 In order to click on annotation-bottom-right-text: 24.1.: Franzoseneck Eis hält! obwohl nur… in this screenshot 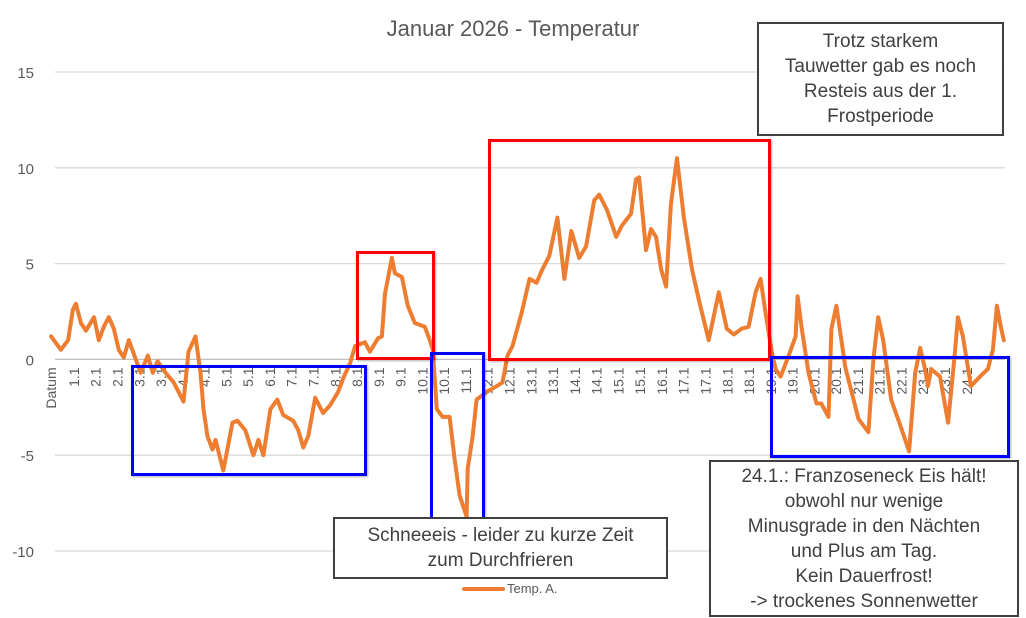, I will do `click(864, 538)`.